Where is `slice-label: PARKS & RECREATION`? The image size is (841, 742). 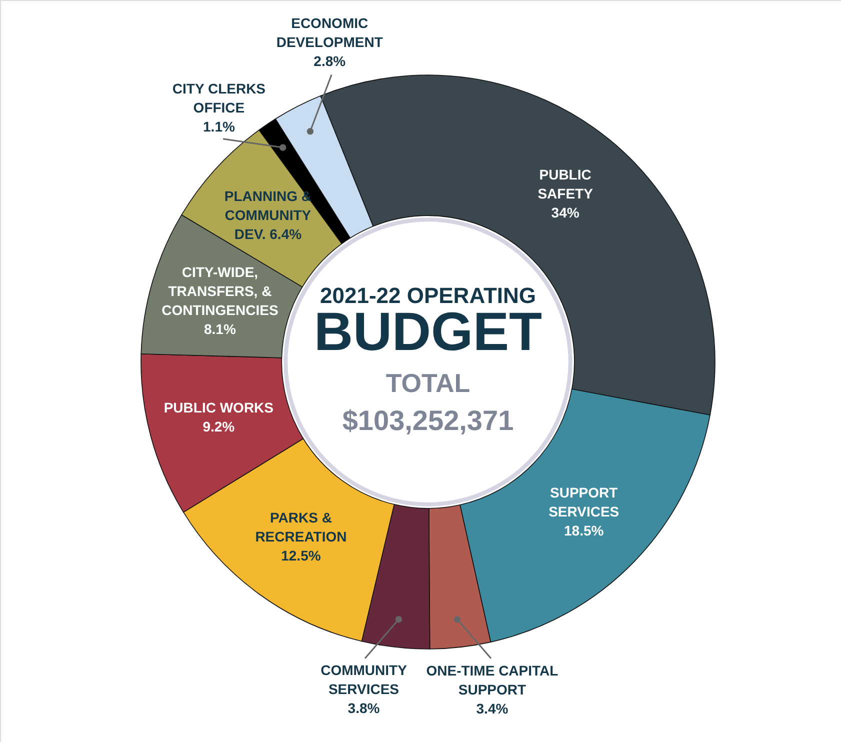 slice-label: PARKS & RECREATION is located at coordinates (301, 527).